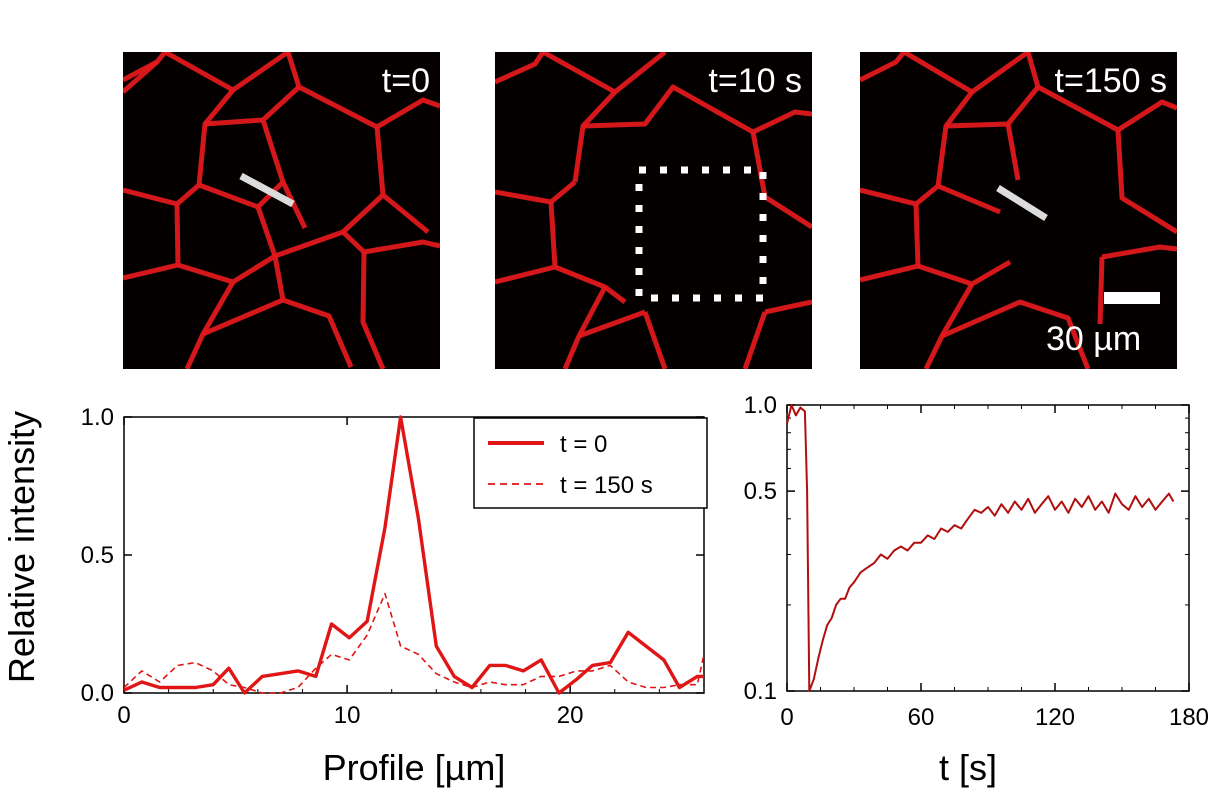 The image size is (1212, 788). Describe the element at coordinates (583, 444) in the screenshot. I see `legend-entry: t = 0` at that location.